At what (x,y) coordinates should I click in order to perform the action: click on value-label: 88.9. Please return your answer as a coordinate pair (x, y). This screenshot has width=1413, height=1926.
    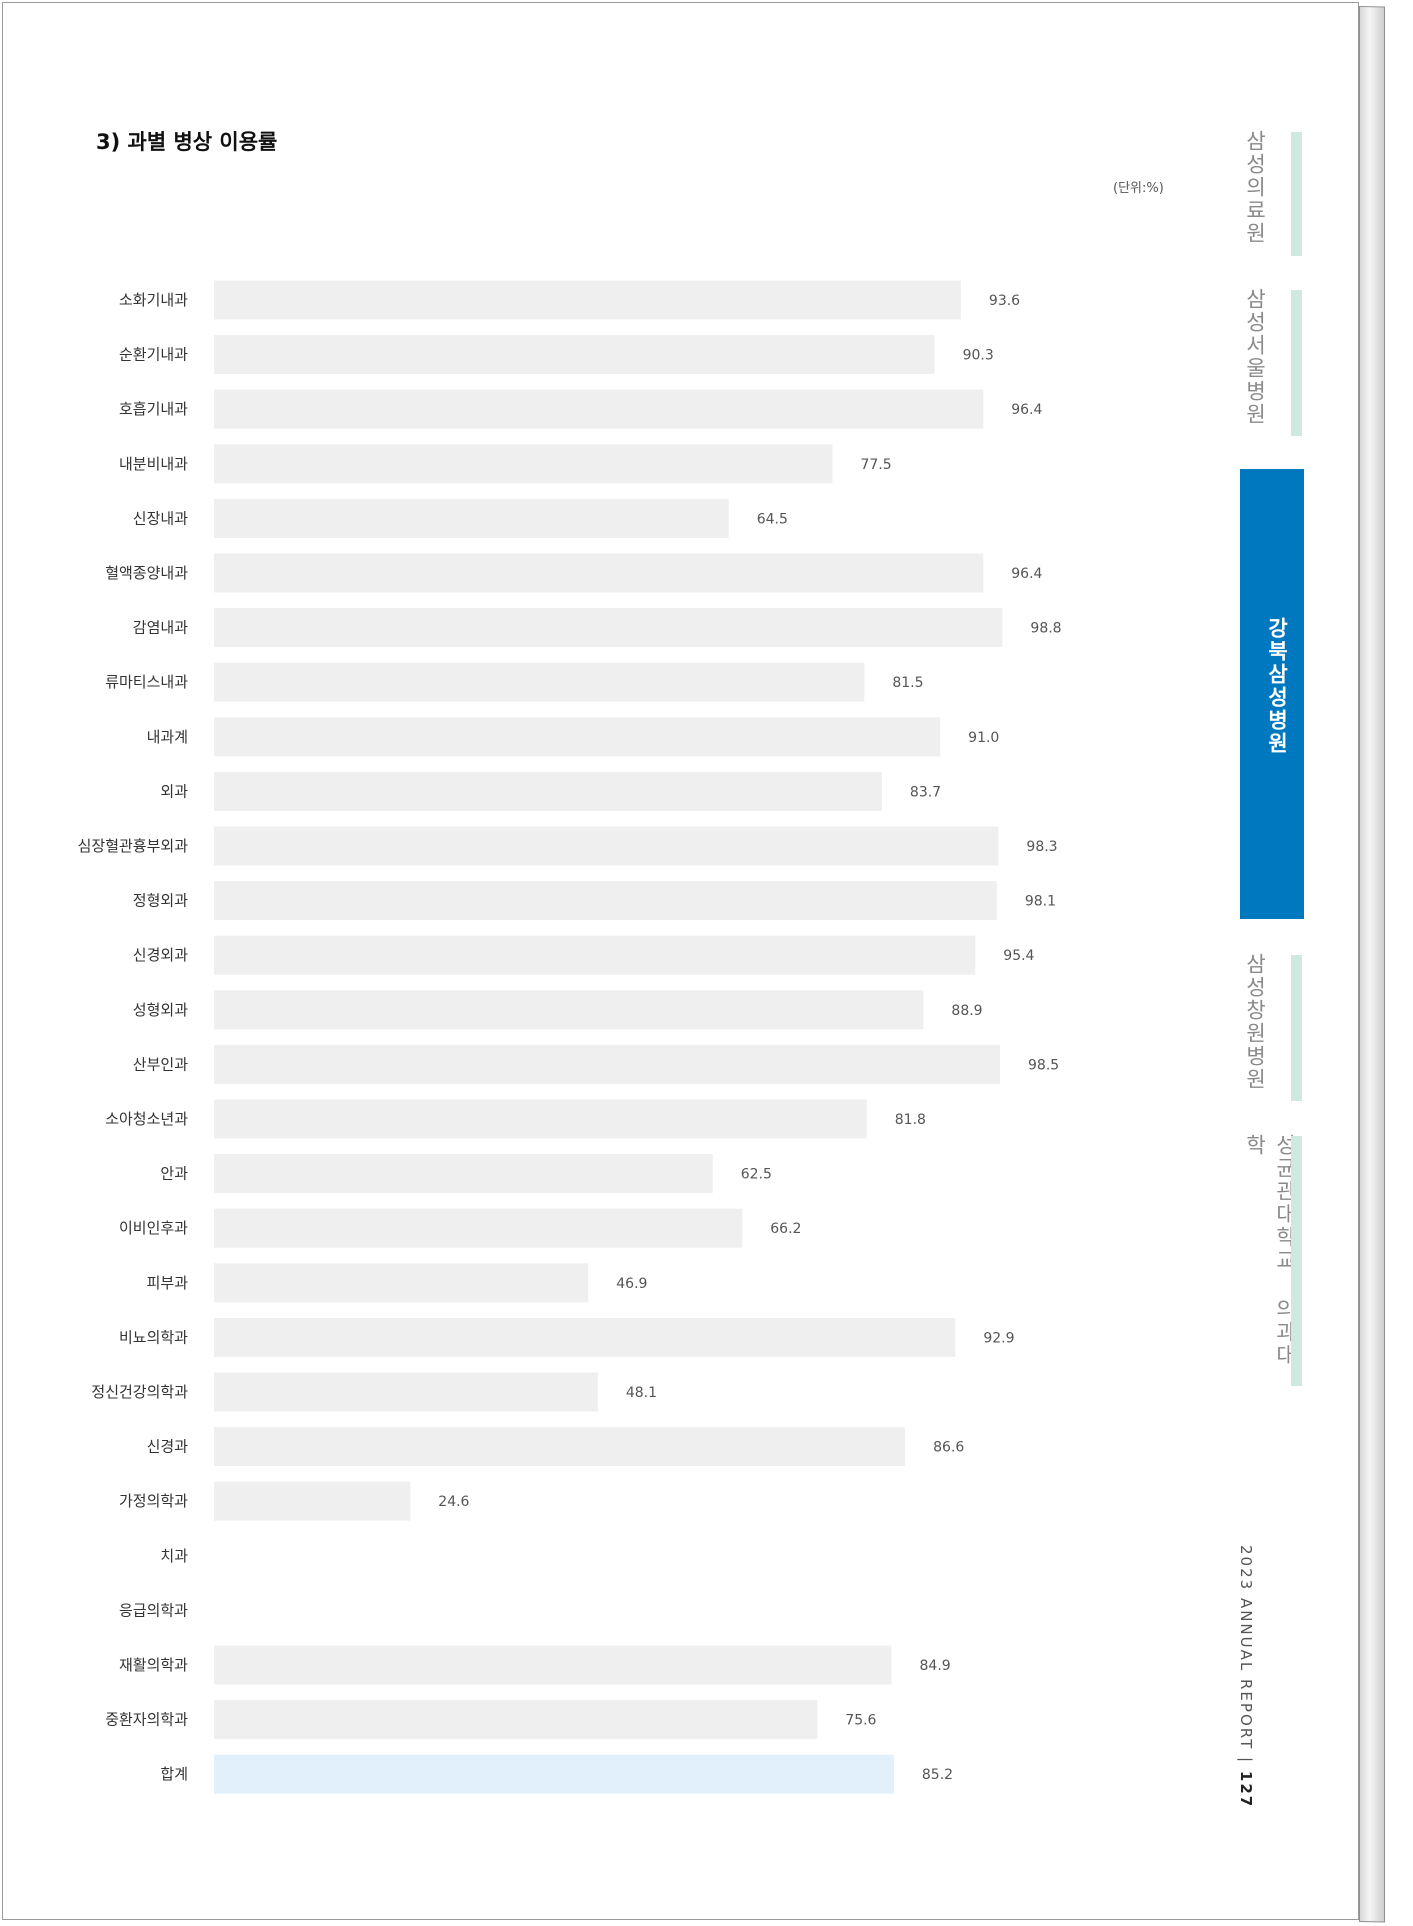
    Looking at the image, I should click on (966, 1011).